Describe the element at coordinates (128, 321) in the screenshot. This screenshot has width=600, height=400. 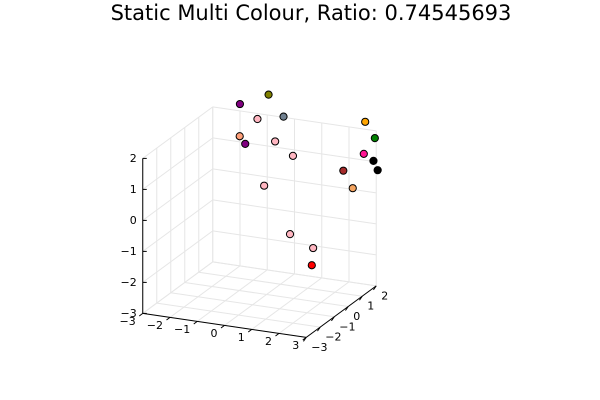
I see `x-tick-label: −3` at that location.